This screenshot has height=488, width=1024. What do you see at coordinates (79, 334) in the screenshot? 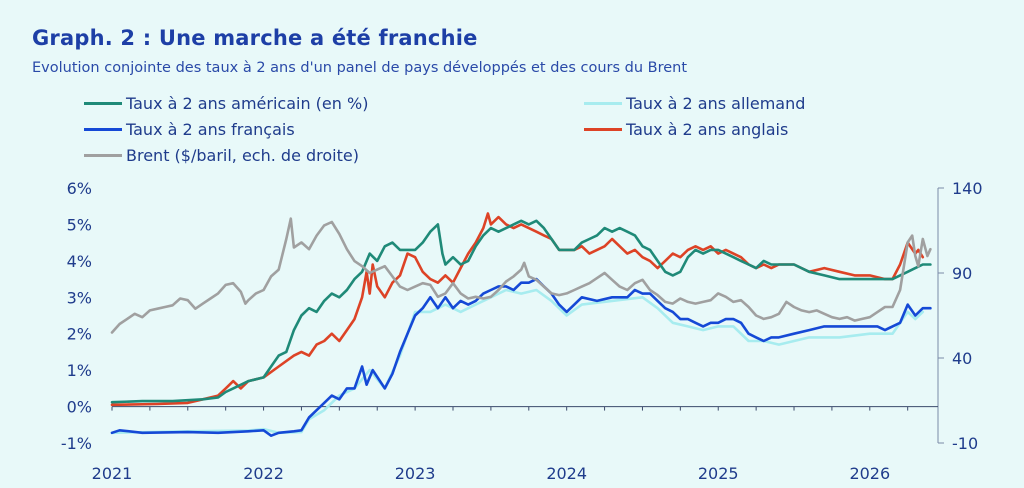
I see `y-left-tick-label: 2%` at bounding box center [79, 334].